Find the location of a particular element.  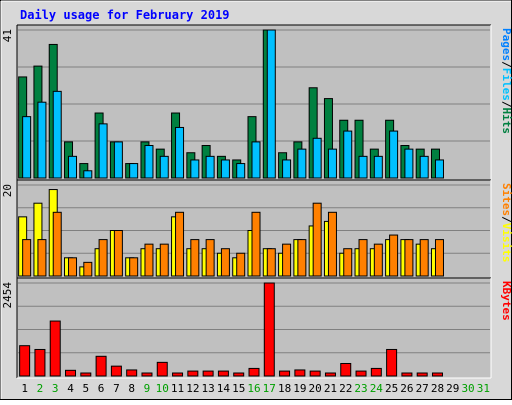

x-axis-day-label: 16 is located at coordinates (253, 388).